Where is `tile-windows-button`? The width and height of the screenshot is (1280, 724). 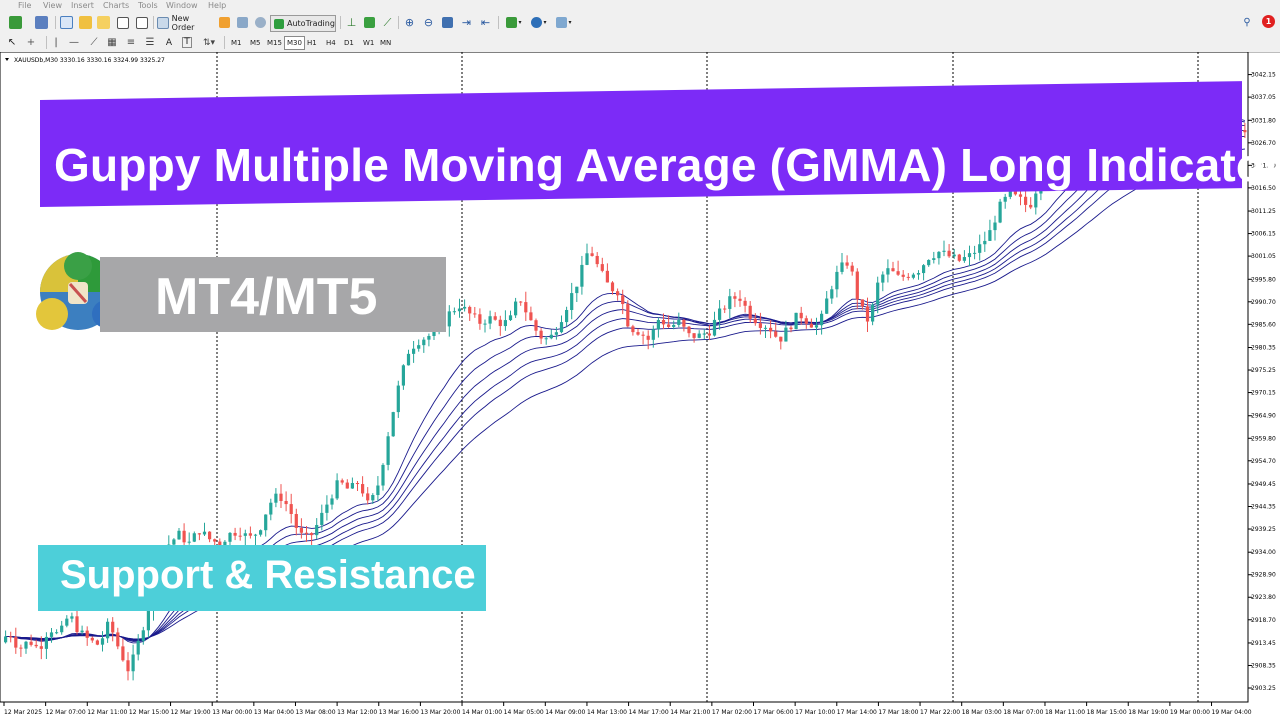 tile-windows-button is located at coordinates (447, 22).